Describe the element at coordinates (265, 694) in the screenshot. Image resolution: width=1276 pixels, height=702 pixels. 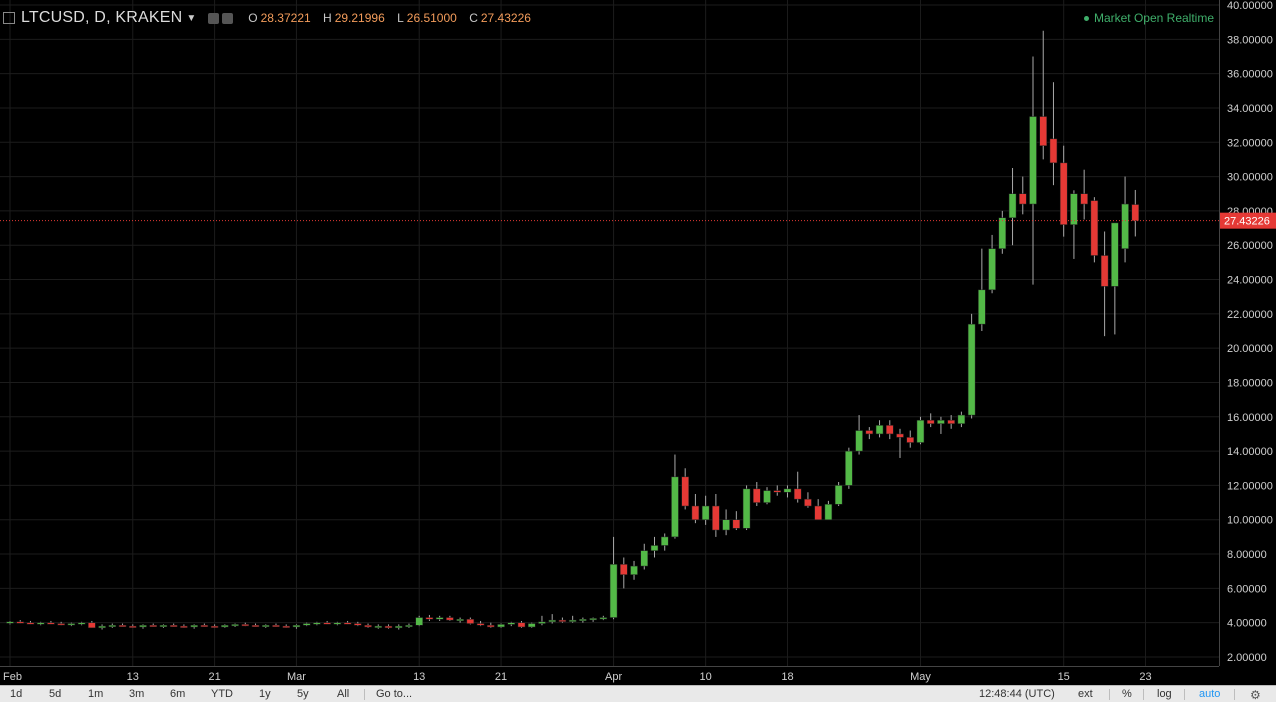
I see `range-1y-button: 1y` at that location.